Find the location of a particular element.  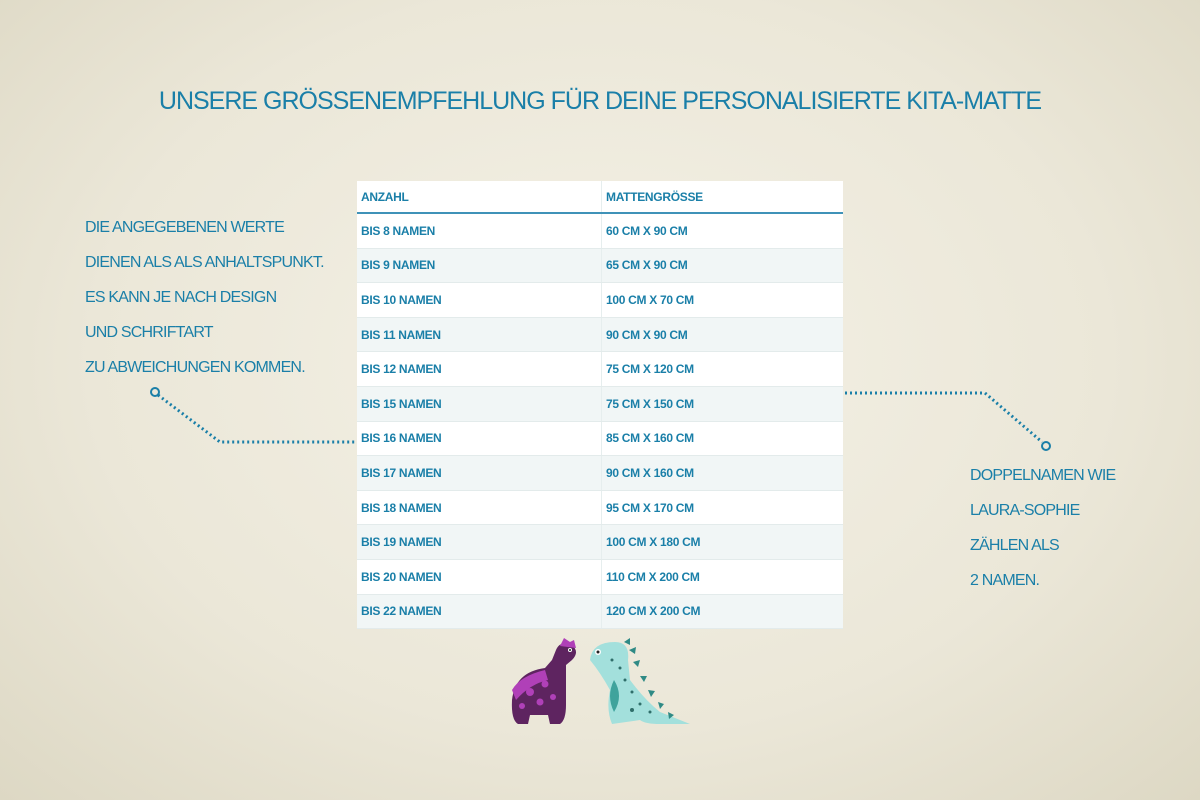

mat-size-cell: 100 cm x 70 cm is located at coordinates (722, 300).